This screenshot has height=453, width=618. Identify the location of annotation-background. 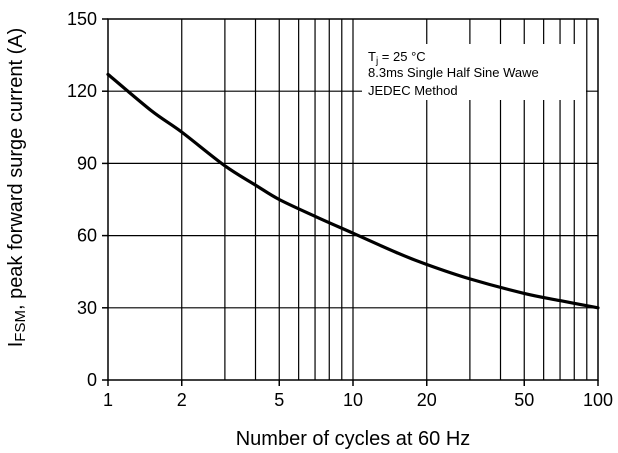
(474, 72).